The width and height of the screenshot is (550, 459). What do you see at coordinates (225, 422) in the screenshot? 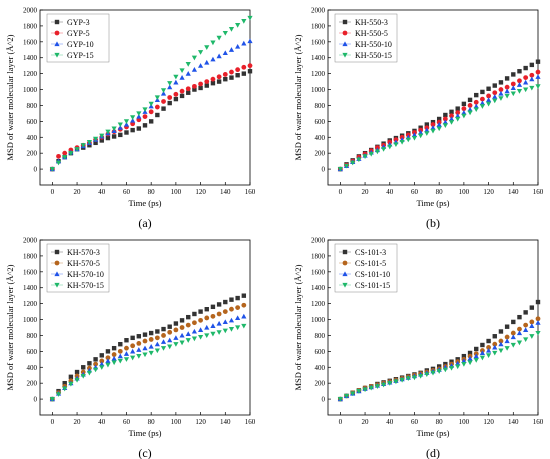
I see `x-tick-label: 140` at bounding box center [225, 422].